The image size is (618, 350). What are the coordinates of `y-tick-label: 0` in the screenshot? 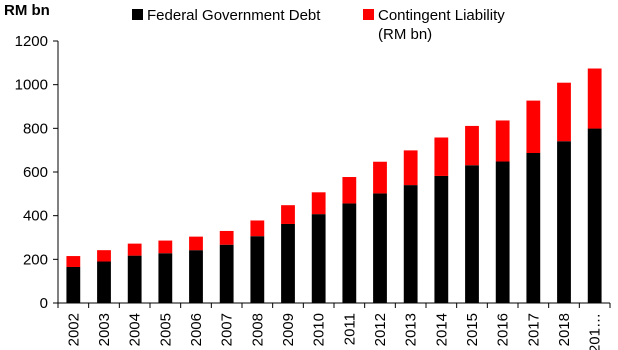 It's located at (44, 303).